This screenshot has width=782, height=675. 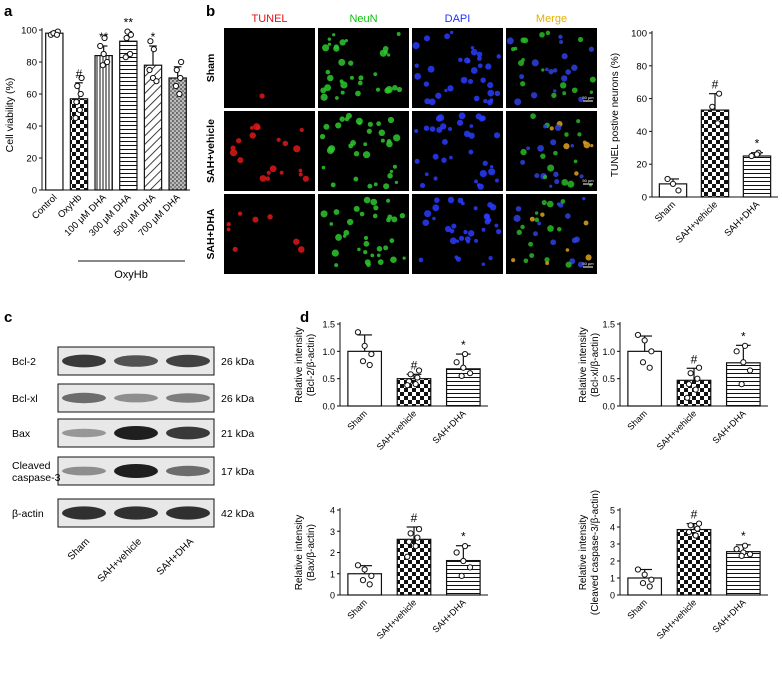 What do you see at coordinates (8, 317) in the screenshot?
I see `panel-label-c: c` at bounding box center [8, 317].